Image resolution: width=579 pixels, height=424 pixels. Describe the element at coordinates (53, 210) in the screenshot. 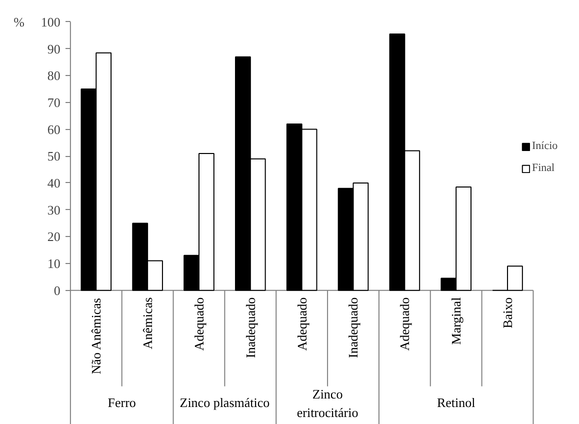

I see `y-tick-label: 30` at that location.